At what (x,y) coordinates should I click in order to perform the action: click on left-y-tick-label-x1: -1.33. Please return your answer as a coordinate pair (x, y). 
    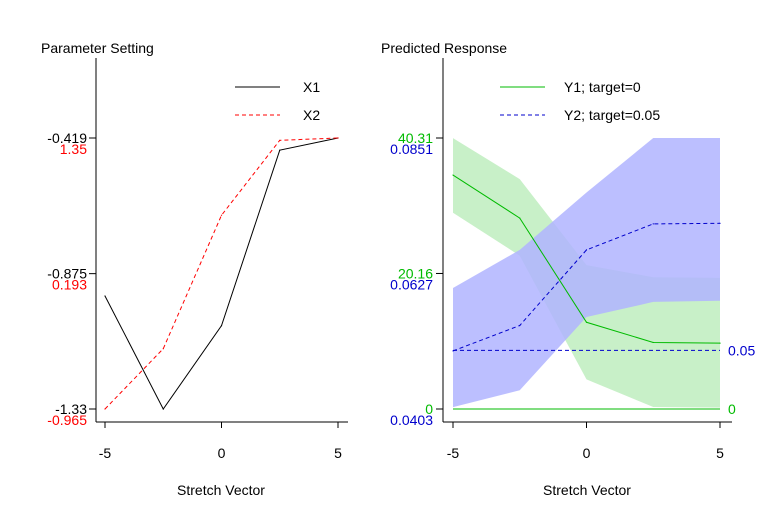
    Looking at the image, I should click on (71, 409).